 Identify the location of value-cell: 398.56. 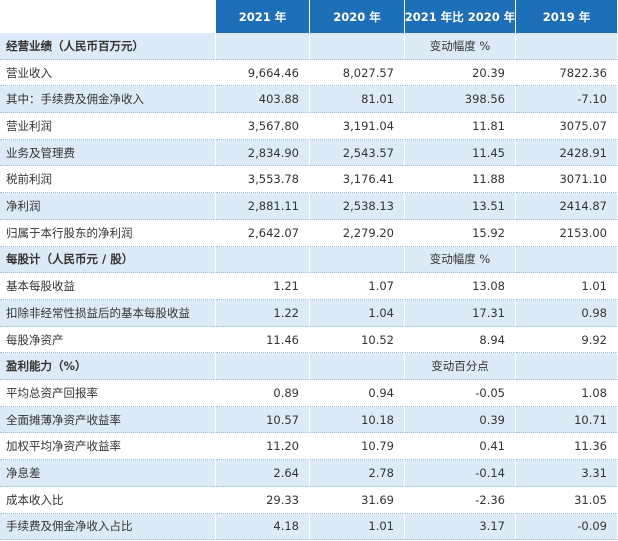
(460, 100).